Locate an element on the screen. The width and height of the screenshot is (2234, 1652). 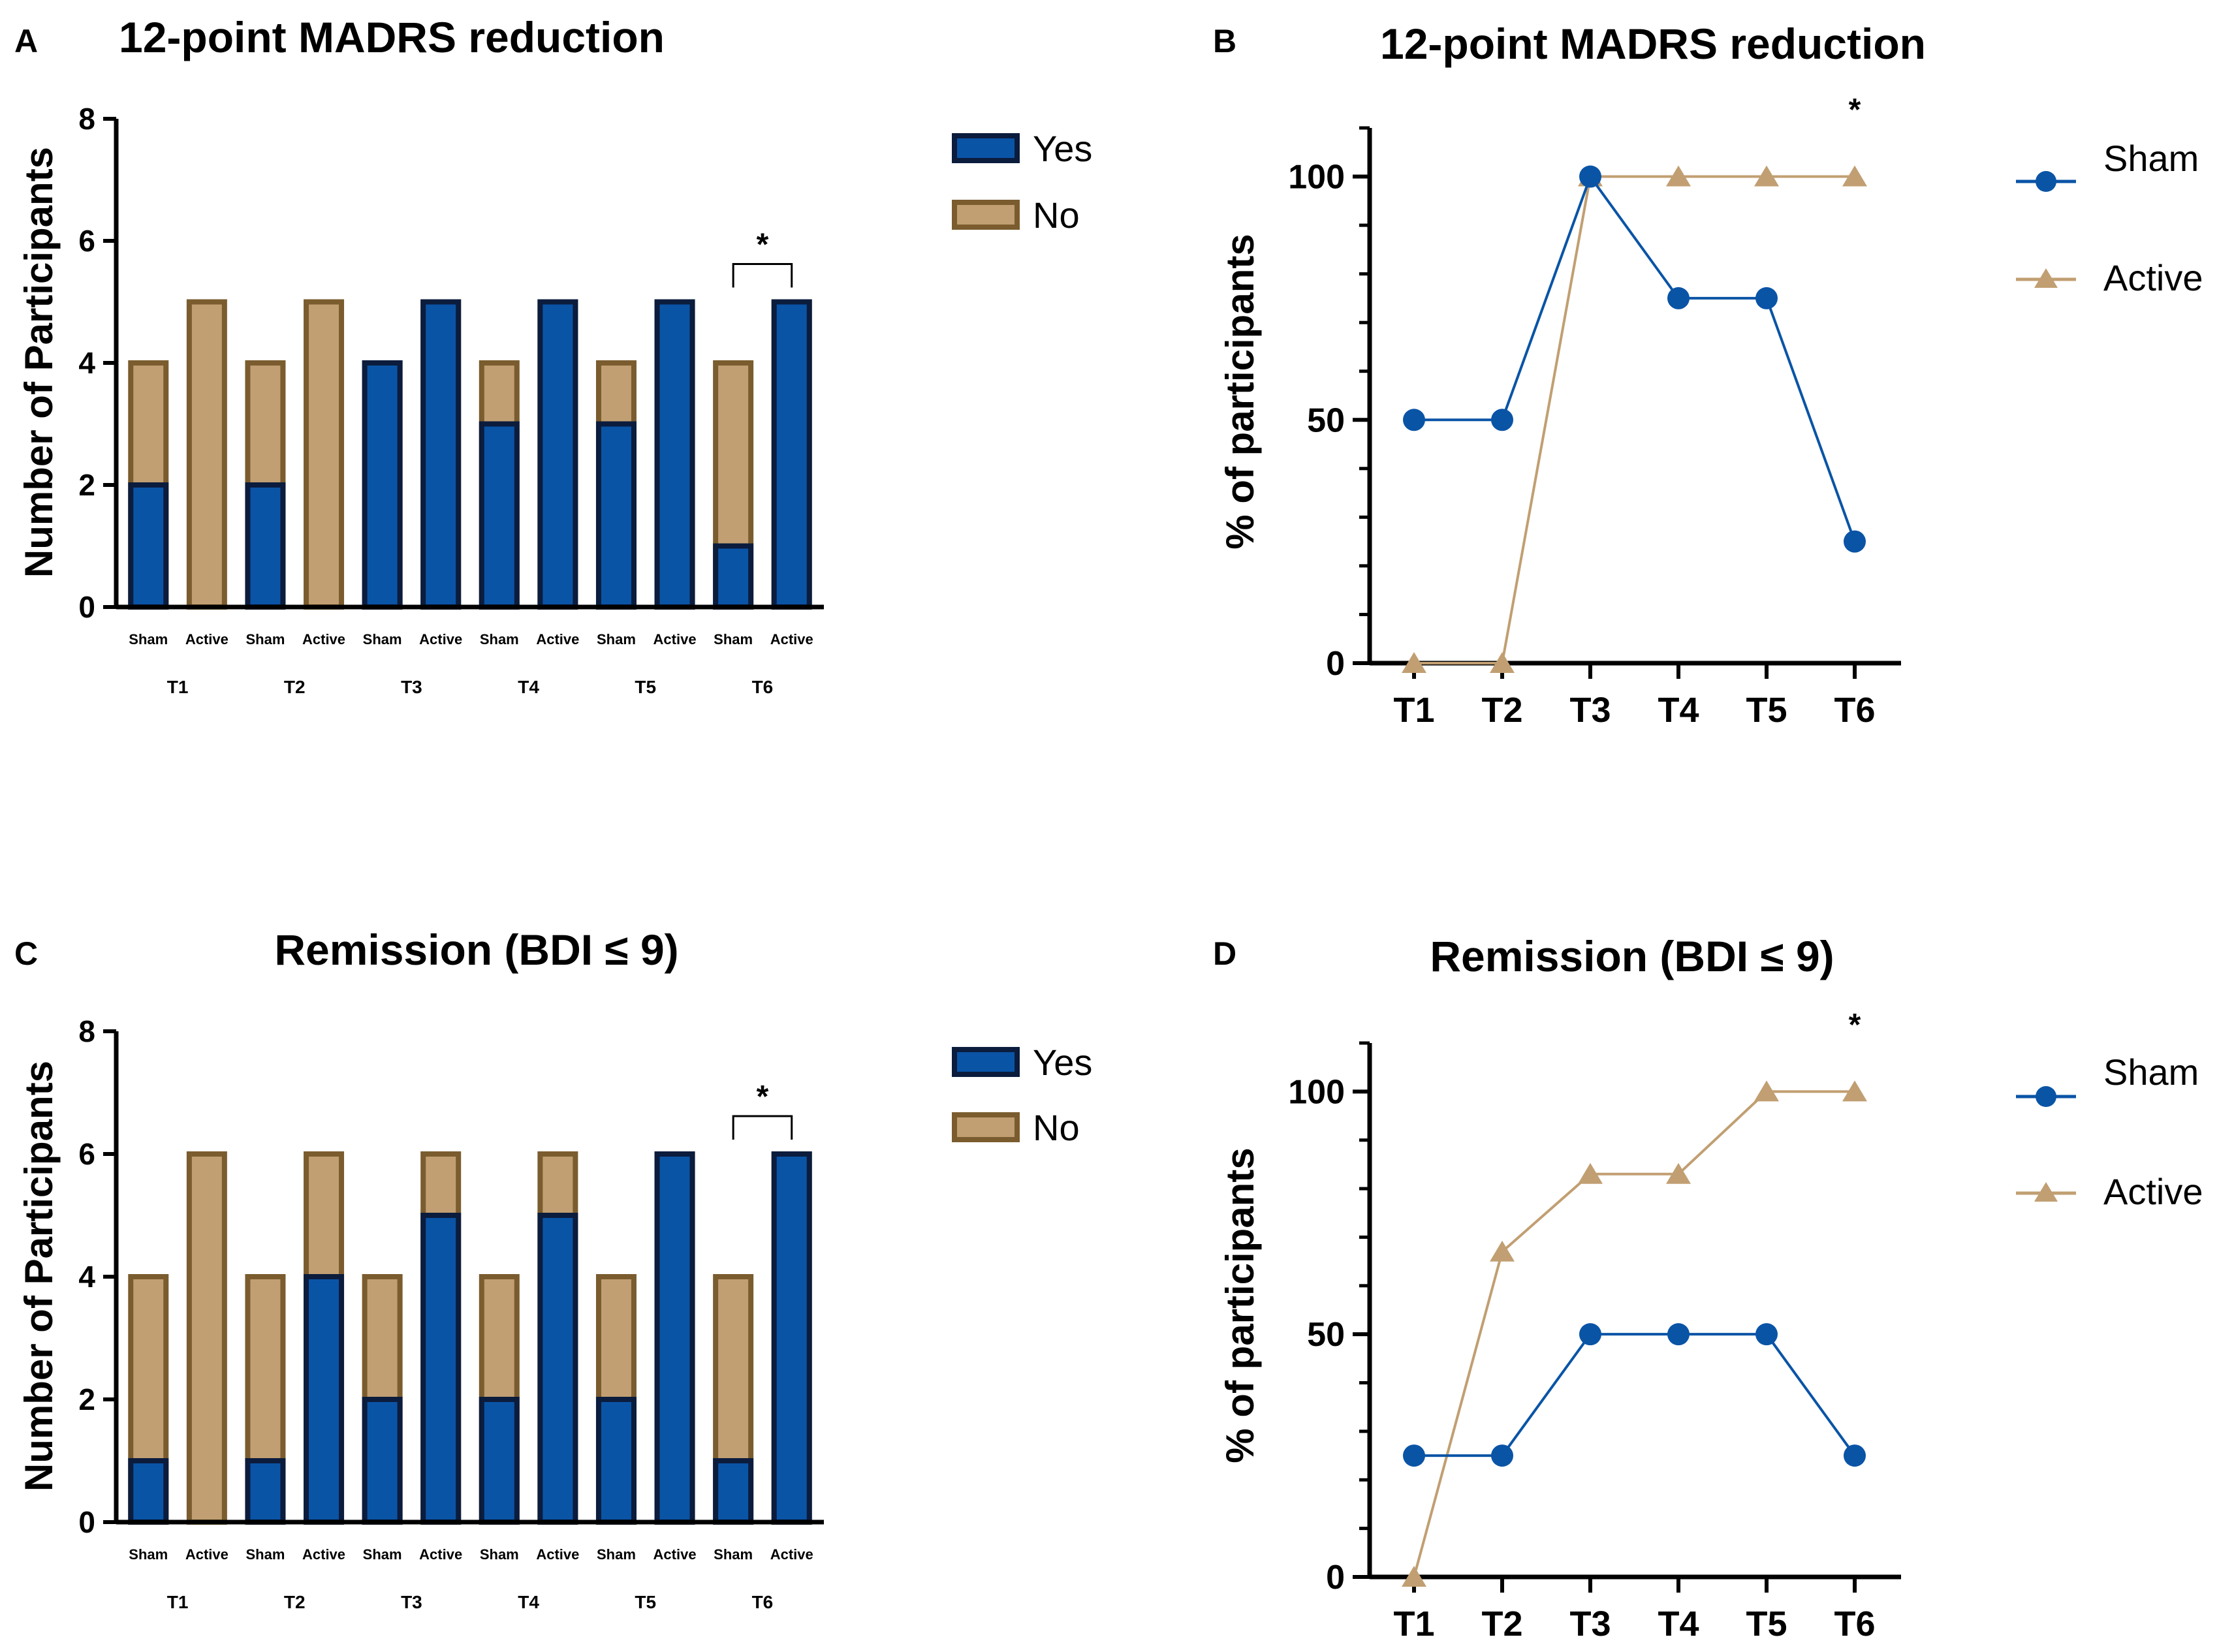
b-sham-line is located at coordinates (1635, 358).